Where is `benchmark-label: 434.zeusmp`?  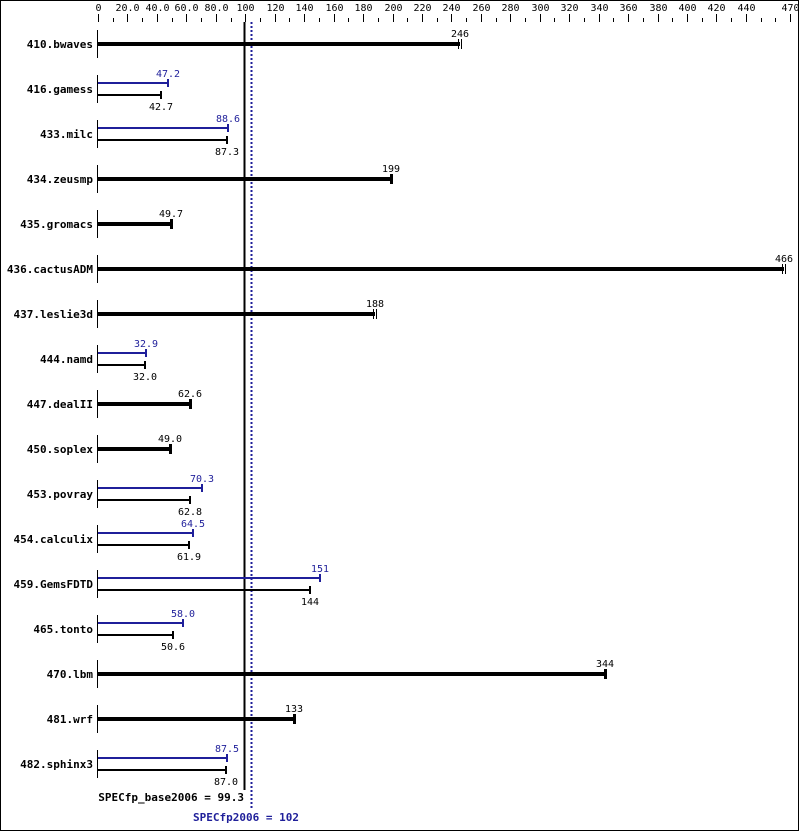 benchmark-label: 434.zeusmp is located at coordinates (60, 179).